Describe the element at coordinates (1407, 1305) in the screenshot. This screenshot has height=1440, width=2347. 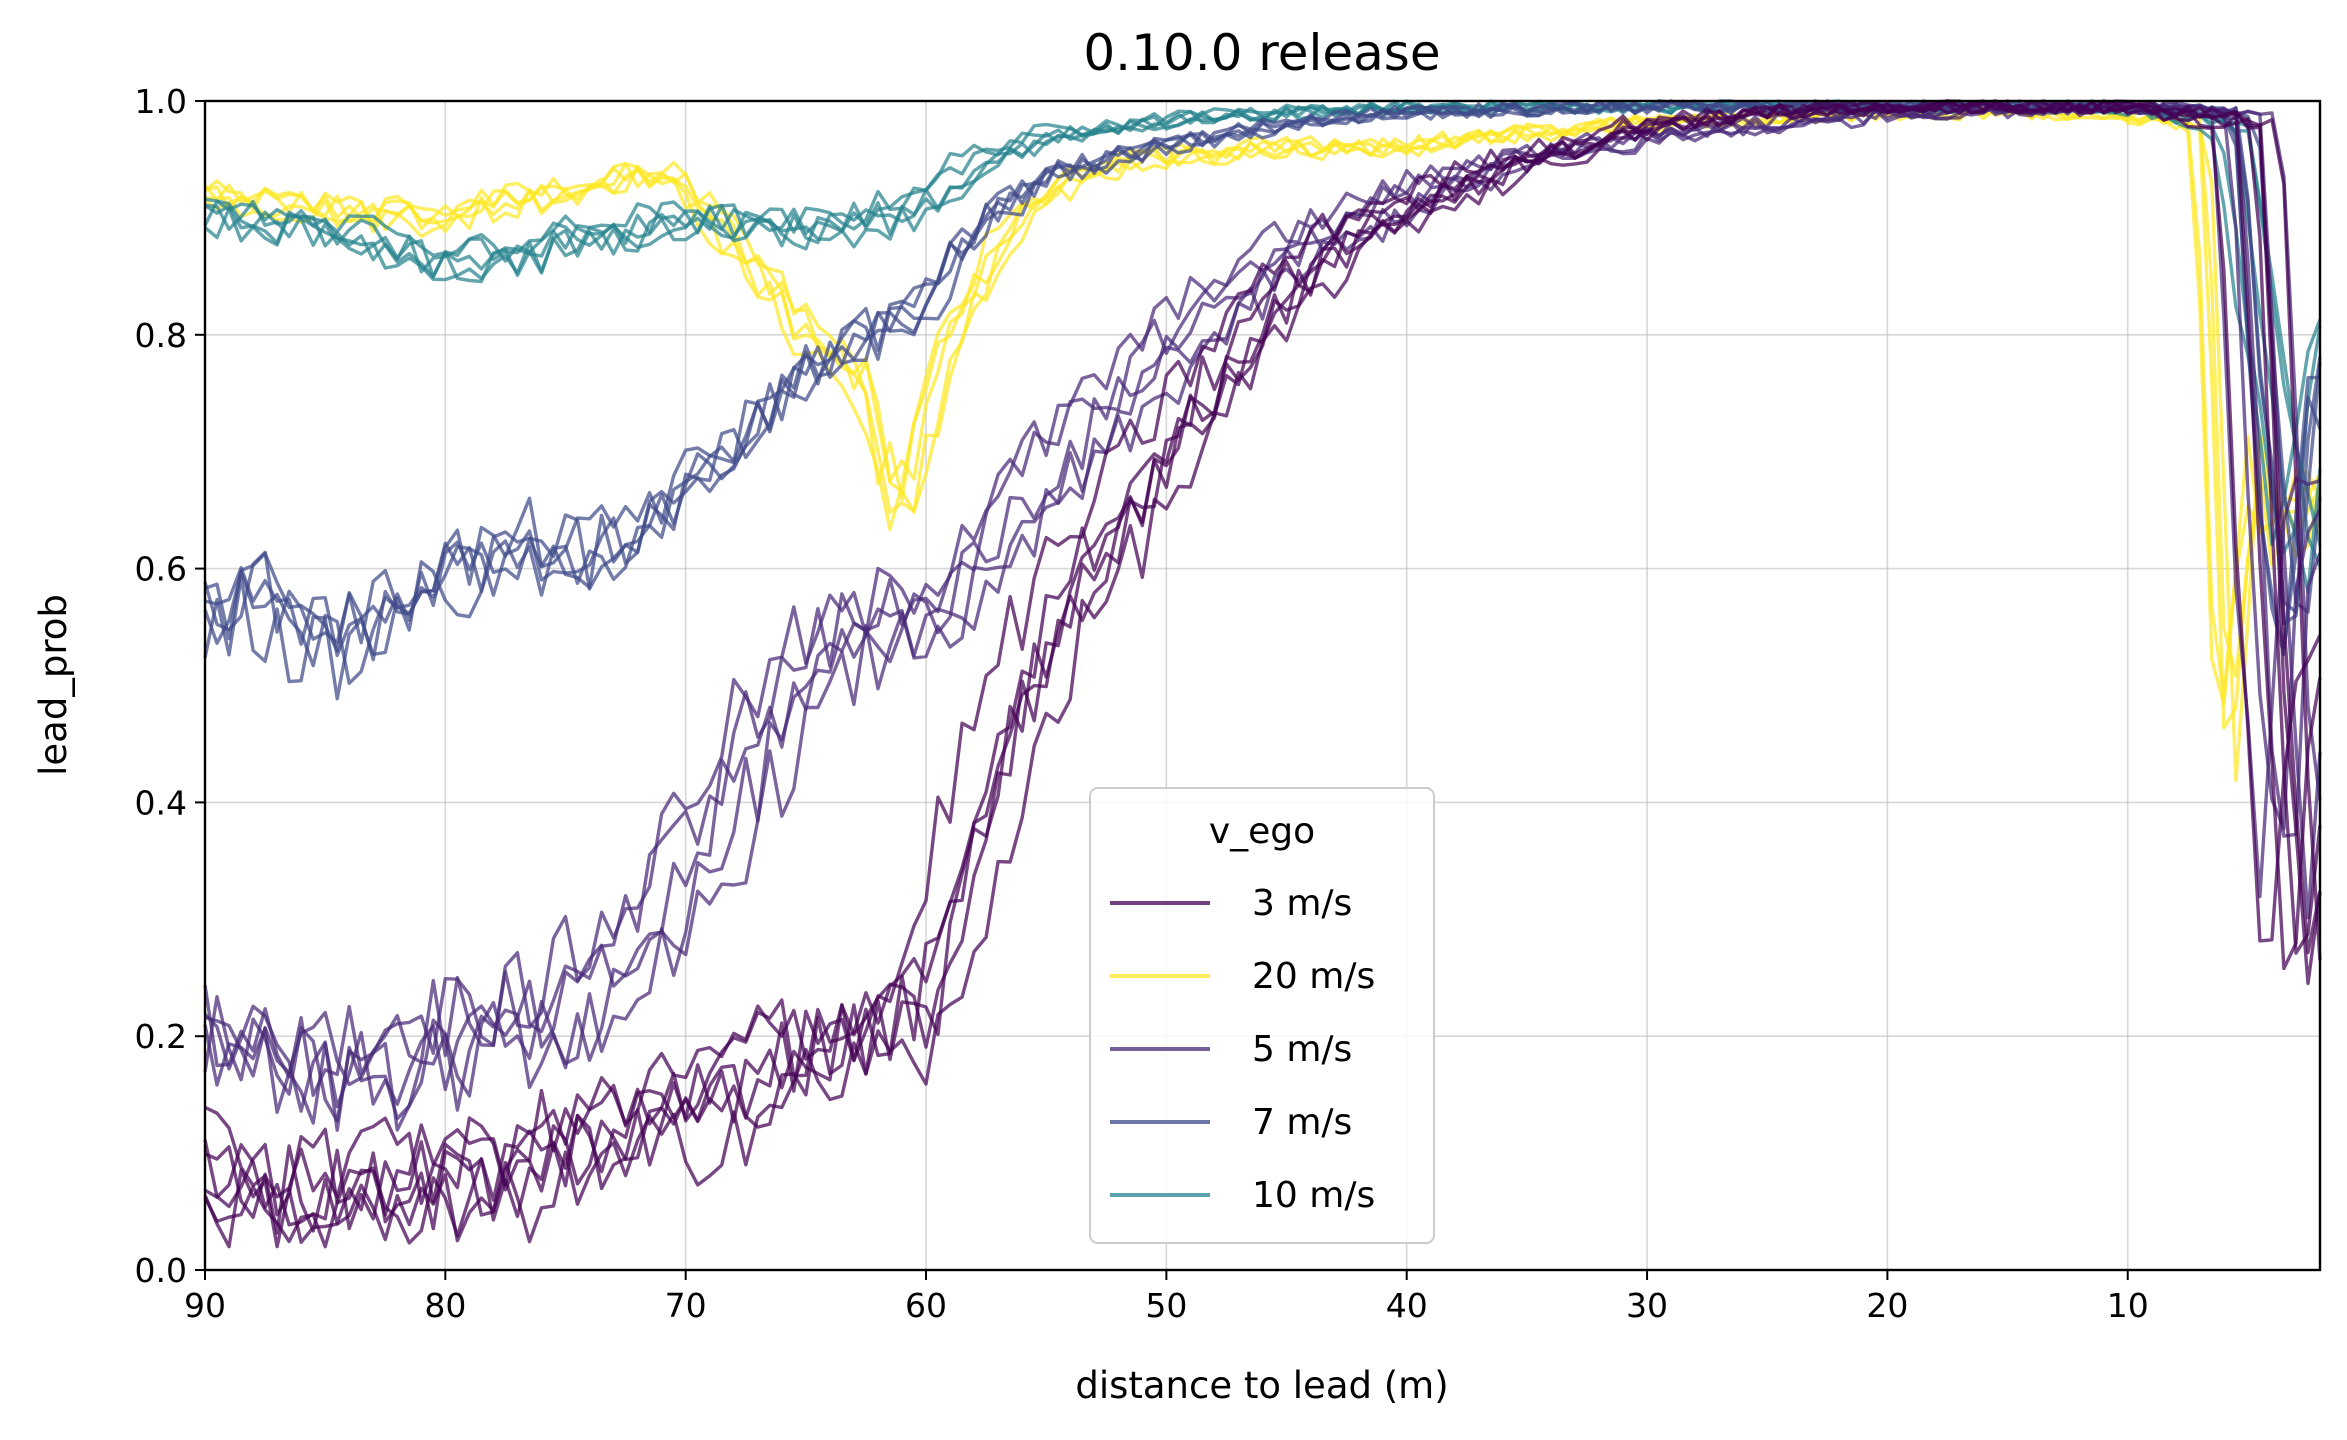
I see `x-tick-label: 40` at that location.